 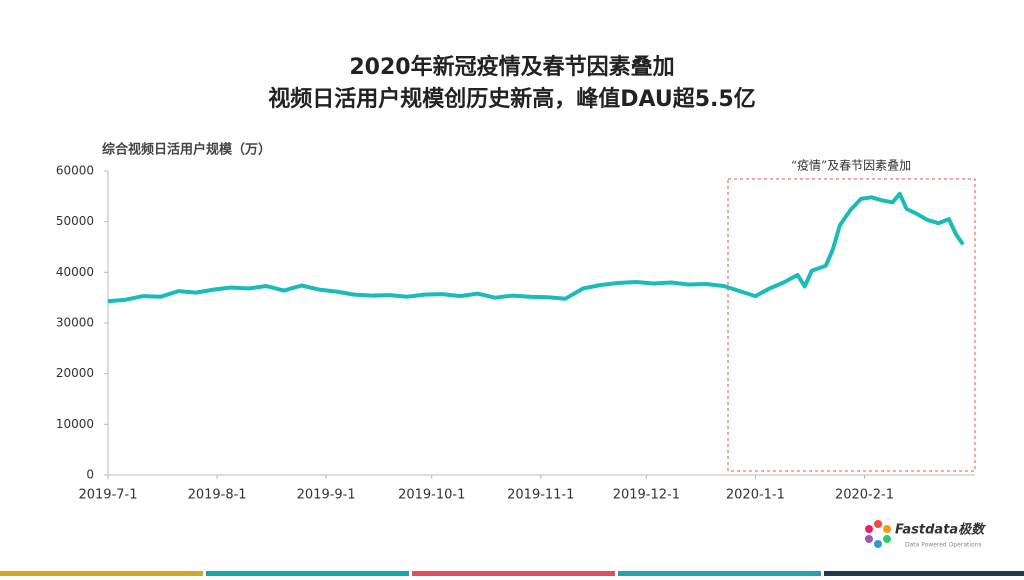 What do you see at coordinates (851, 325) in the screenshot?
I see `annotation-box` at bounding box center [851, 325].